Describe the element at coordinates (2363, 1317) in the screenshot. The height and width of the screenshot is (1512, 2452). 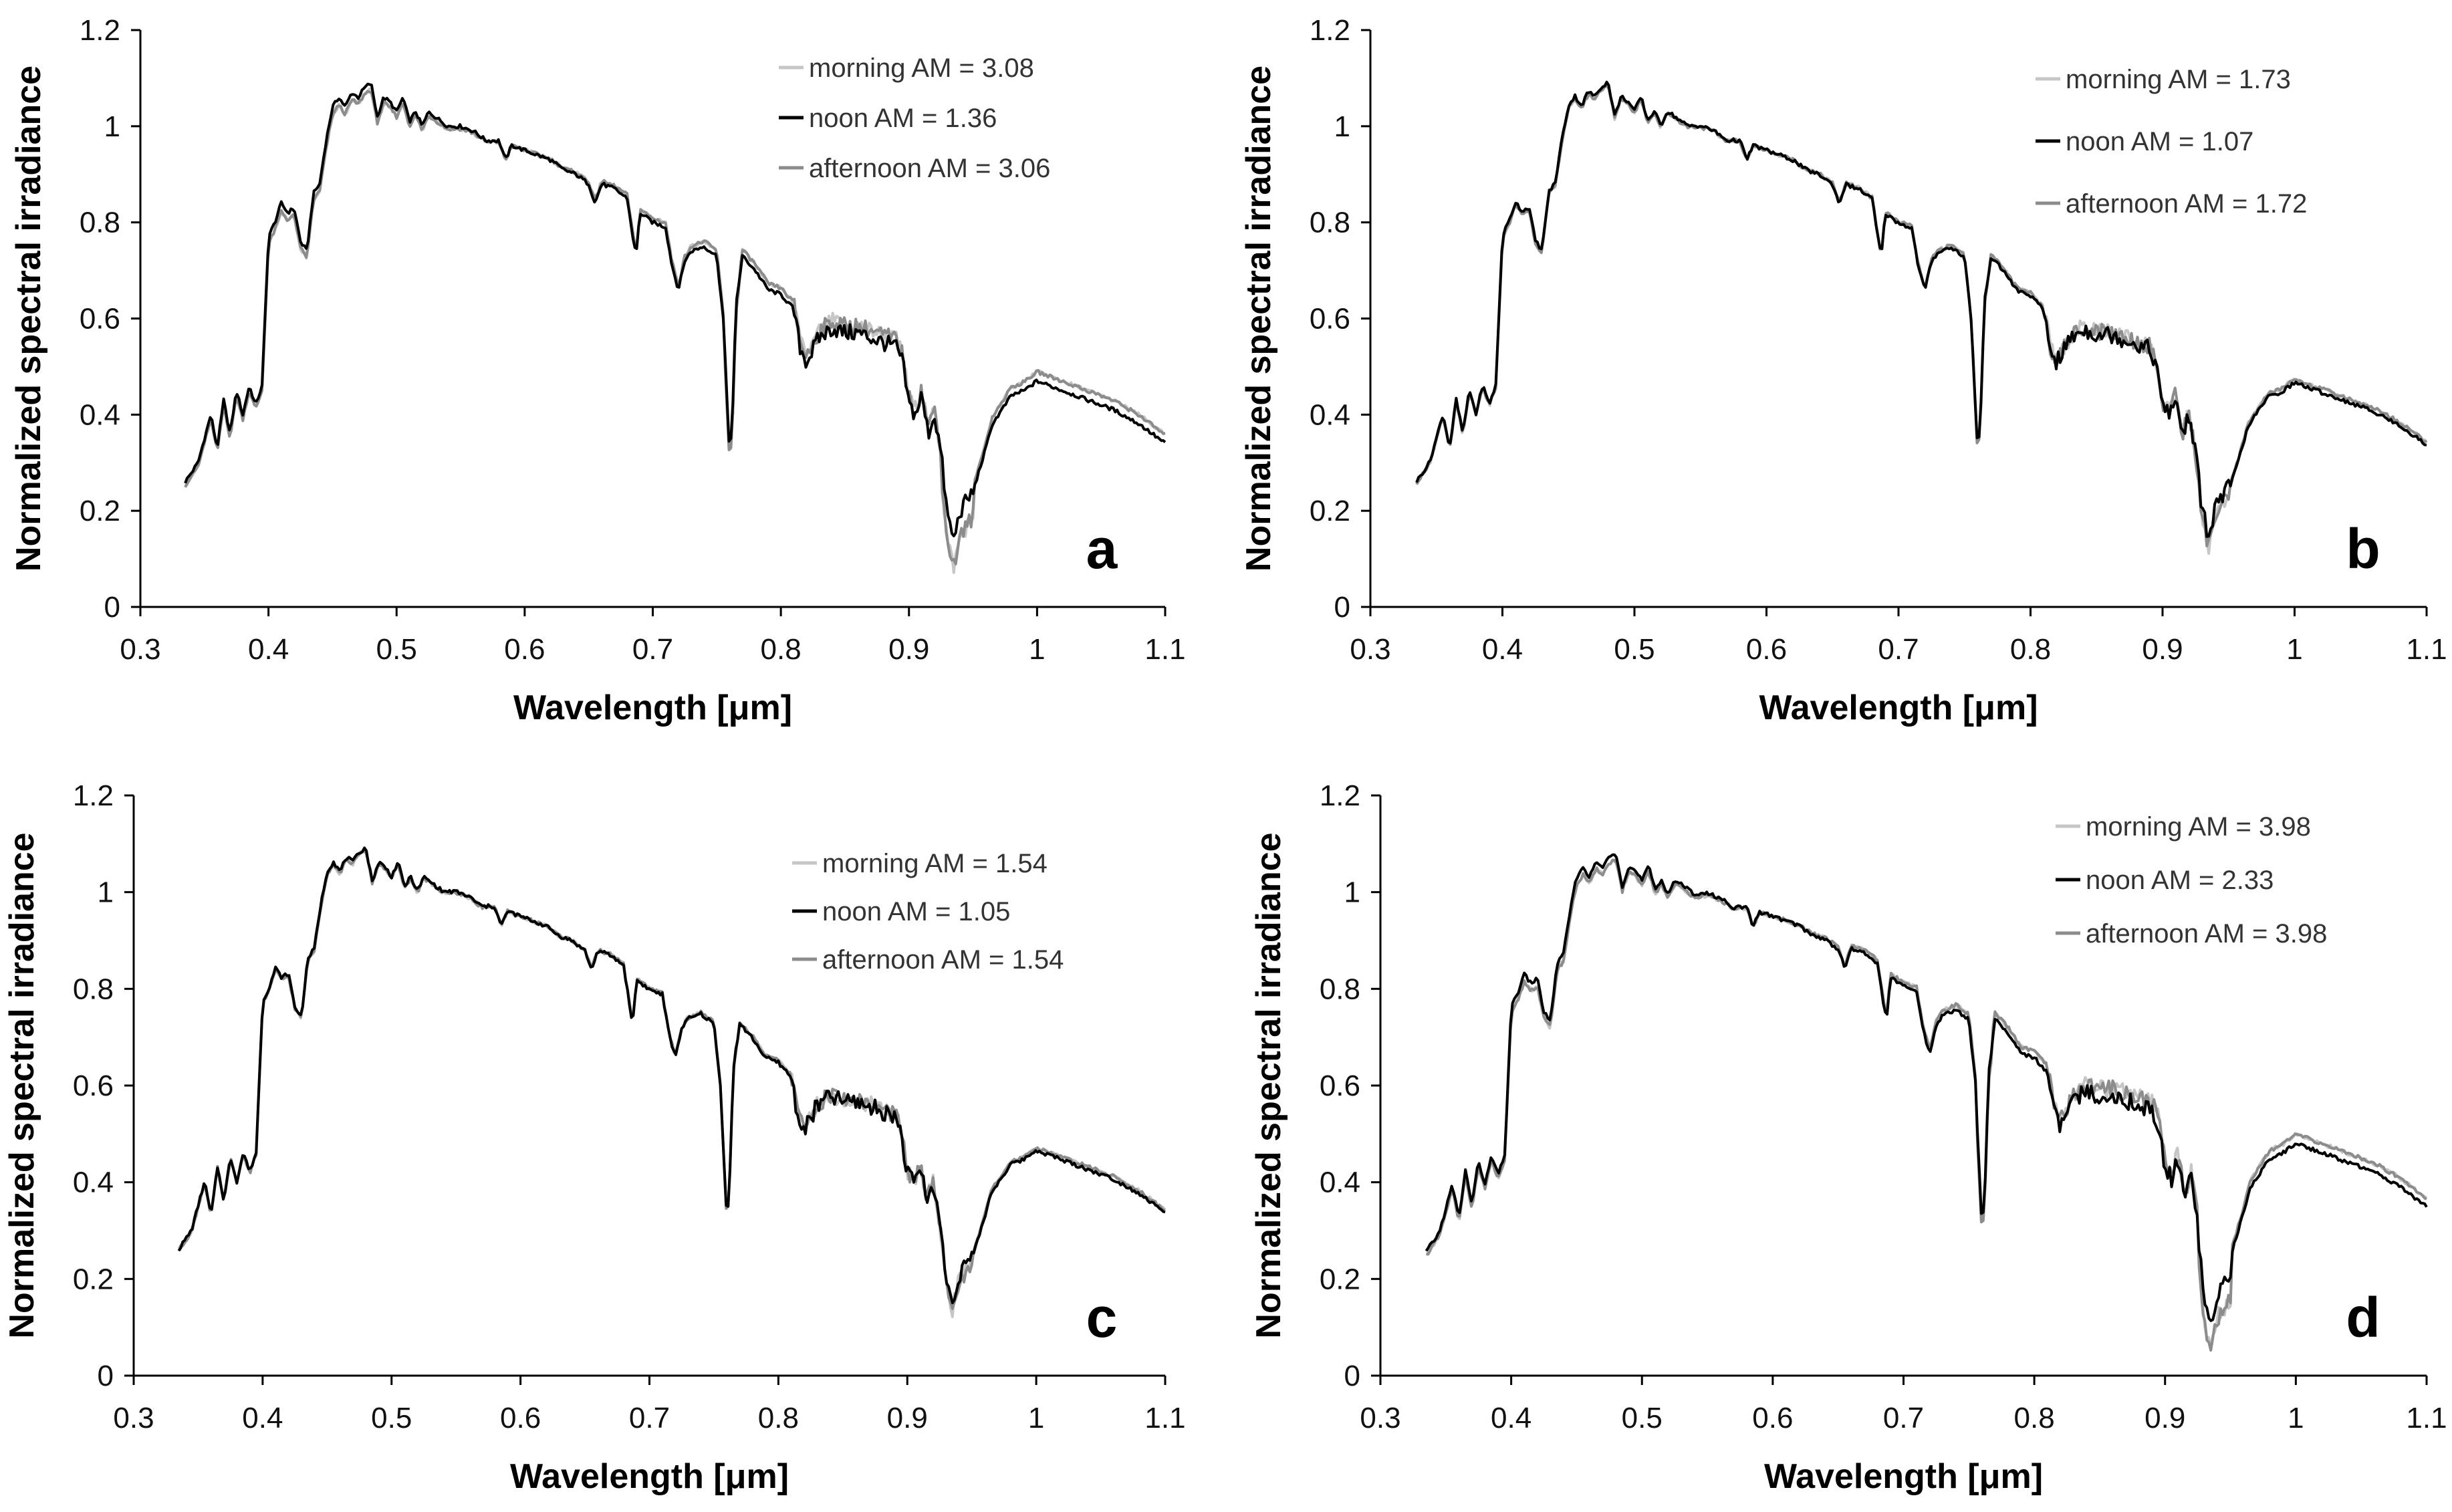
I see `panel-label: d` at that location.